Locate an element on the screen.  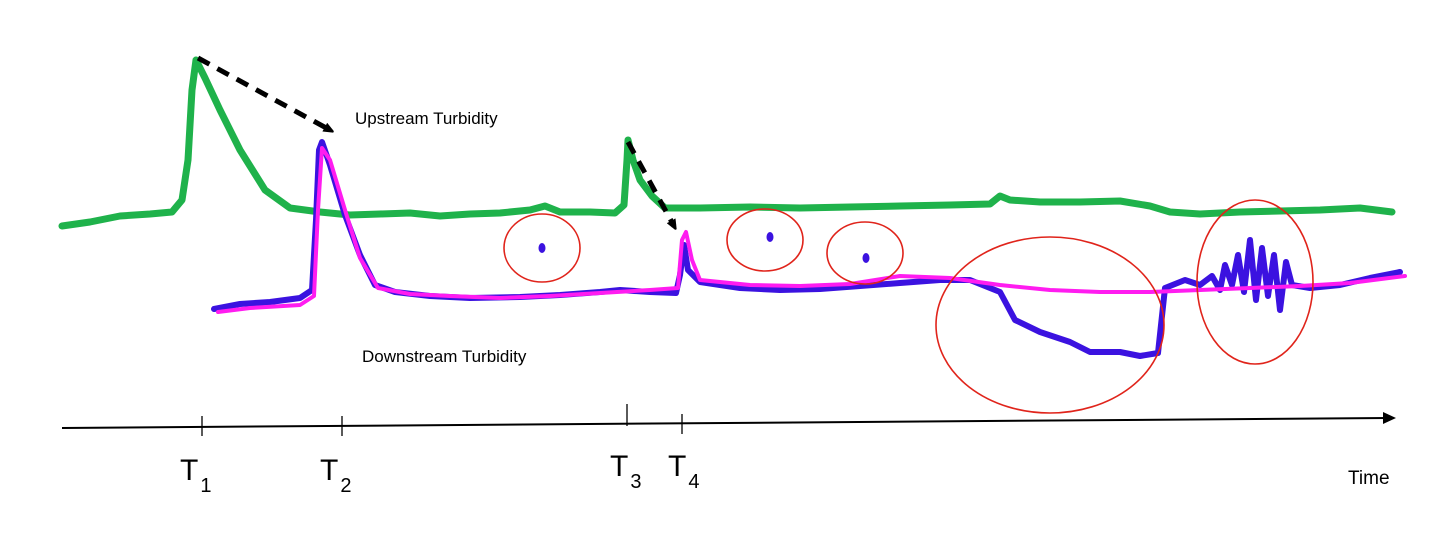
upstream-label: Upstream Turbidity is located at coordinates (426, 118).